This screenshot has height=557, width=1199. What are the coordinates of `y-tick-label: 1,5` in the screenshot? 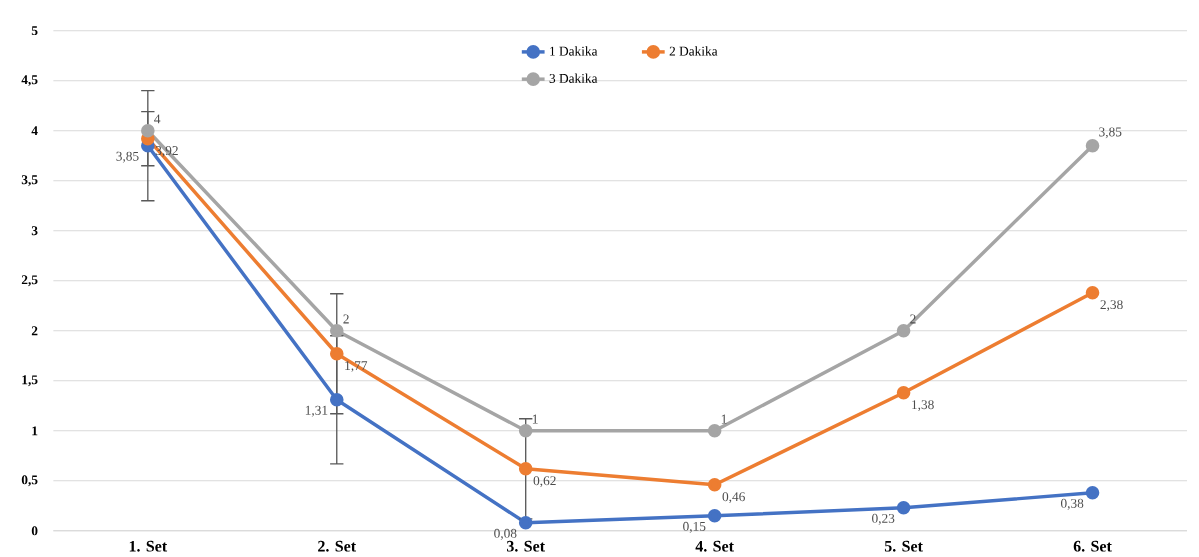 It's located at (30, 380).